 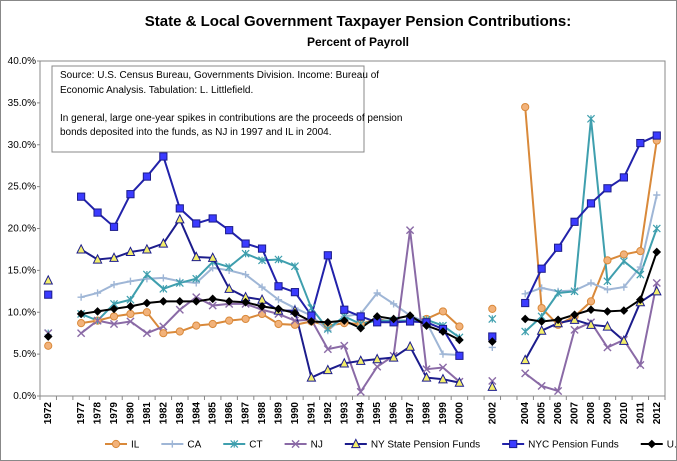 I want to click on annotation-box, so click(x=208, y=109).